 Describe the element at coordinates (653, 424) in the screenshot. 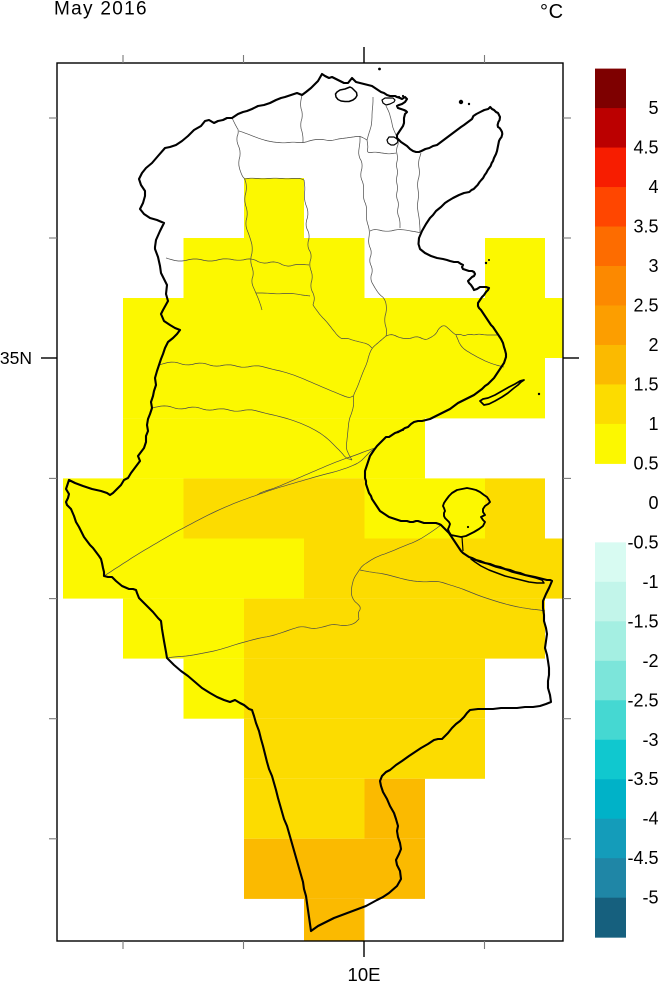

I see `svg-text: 1` at that location.